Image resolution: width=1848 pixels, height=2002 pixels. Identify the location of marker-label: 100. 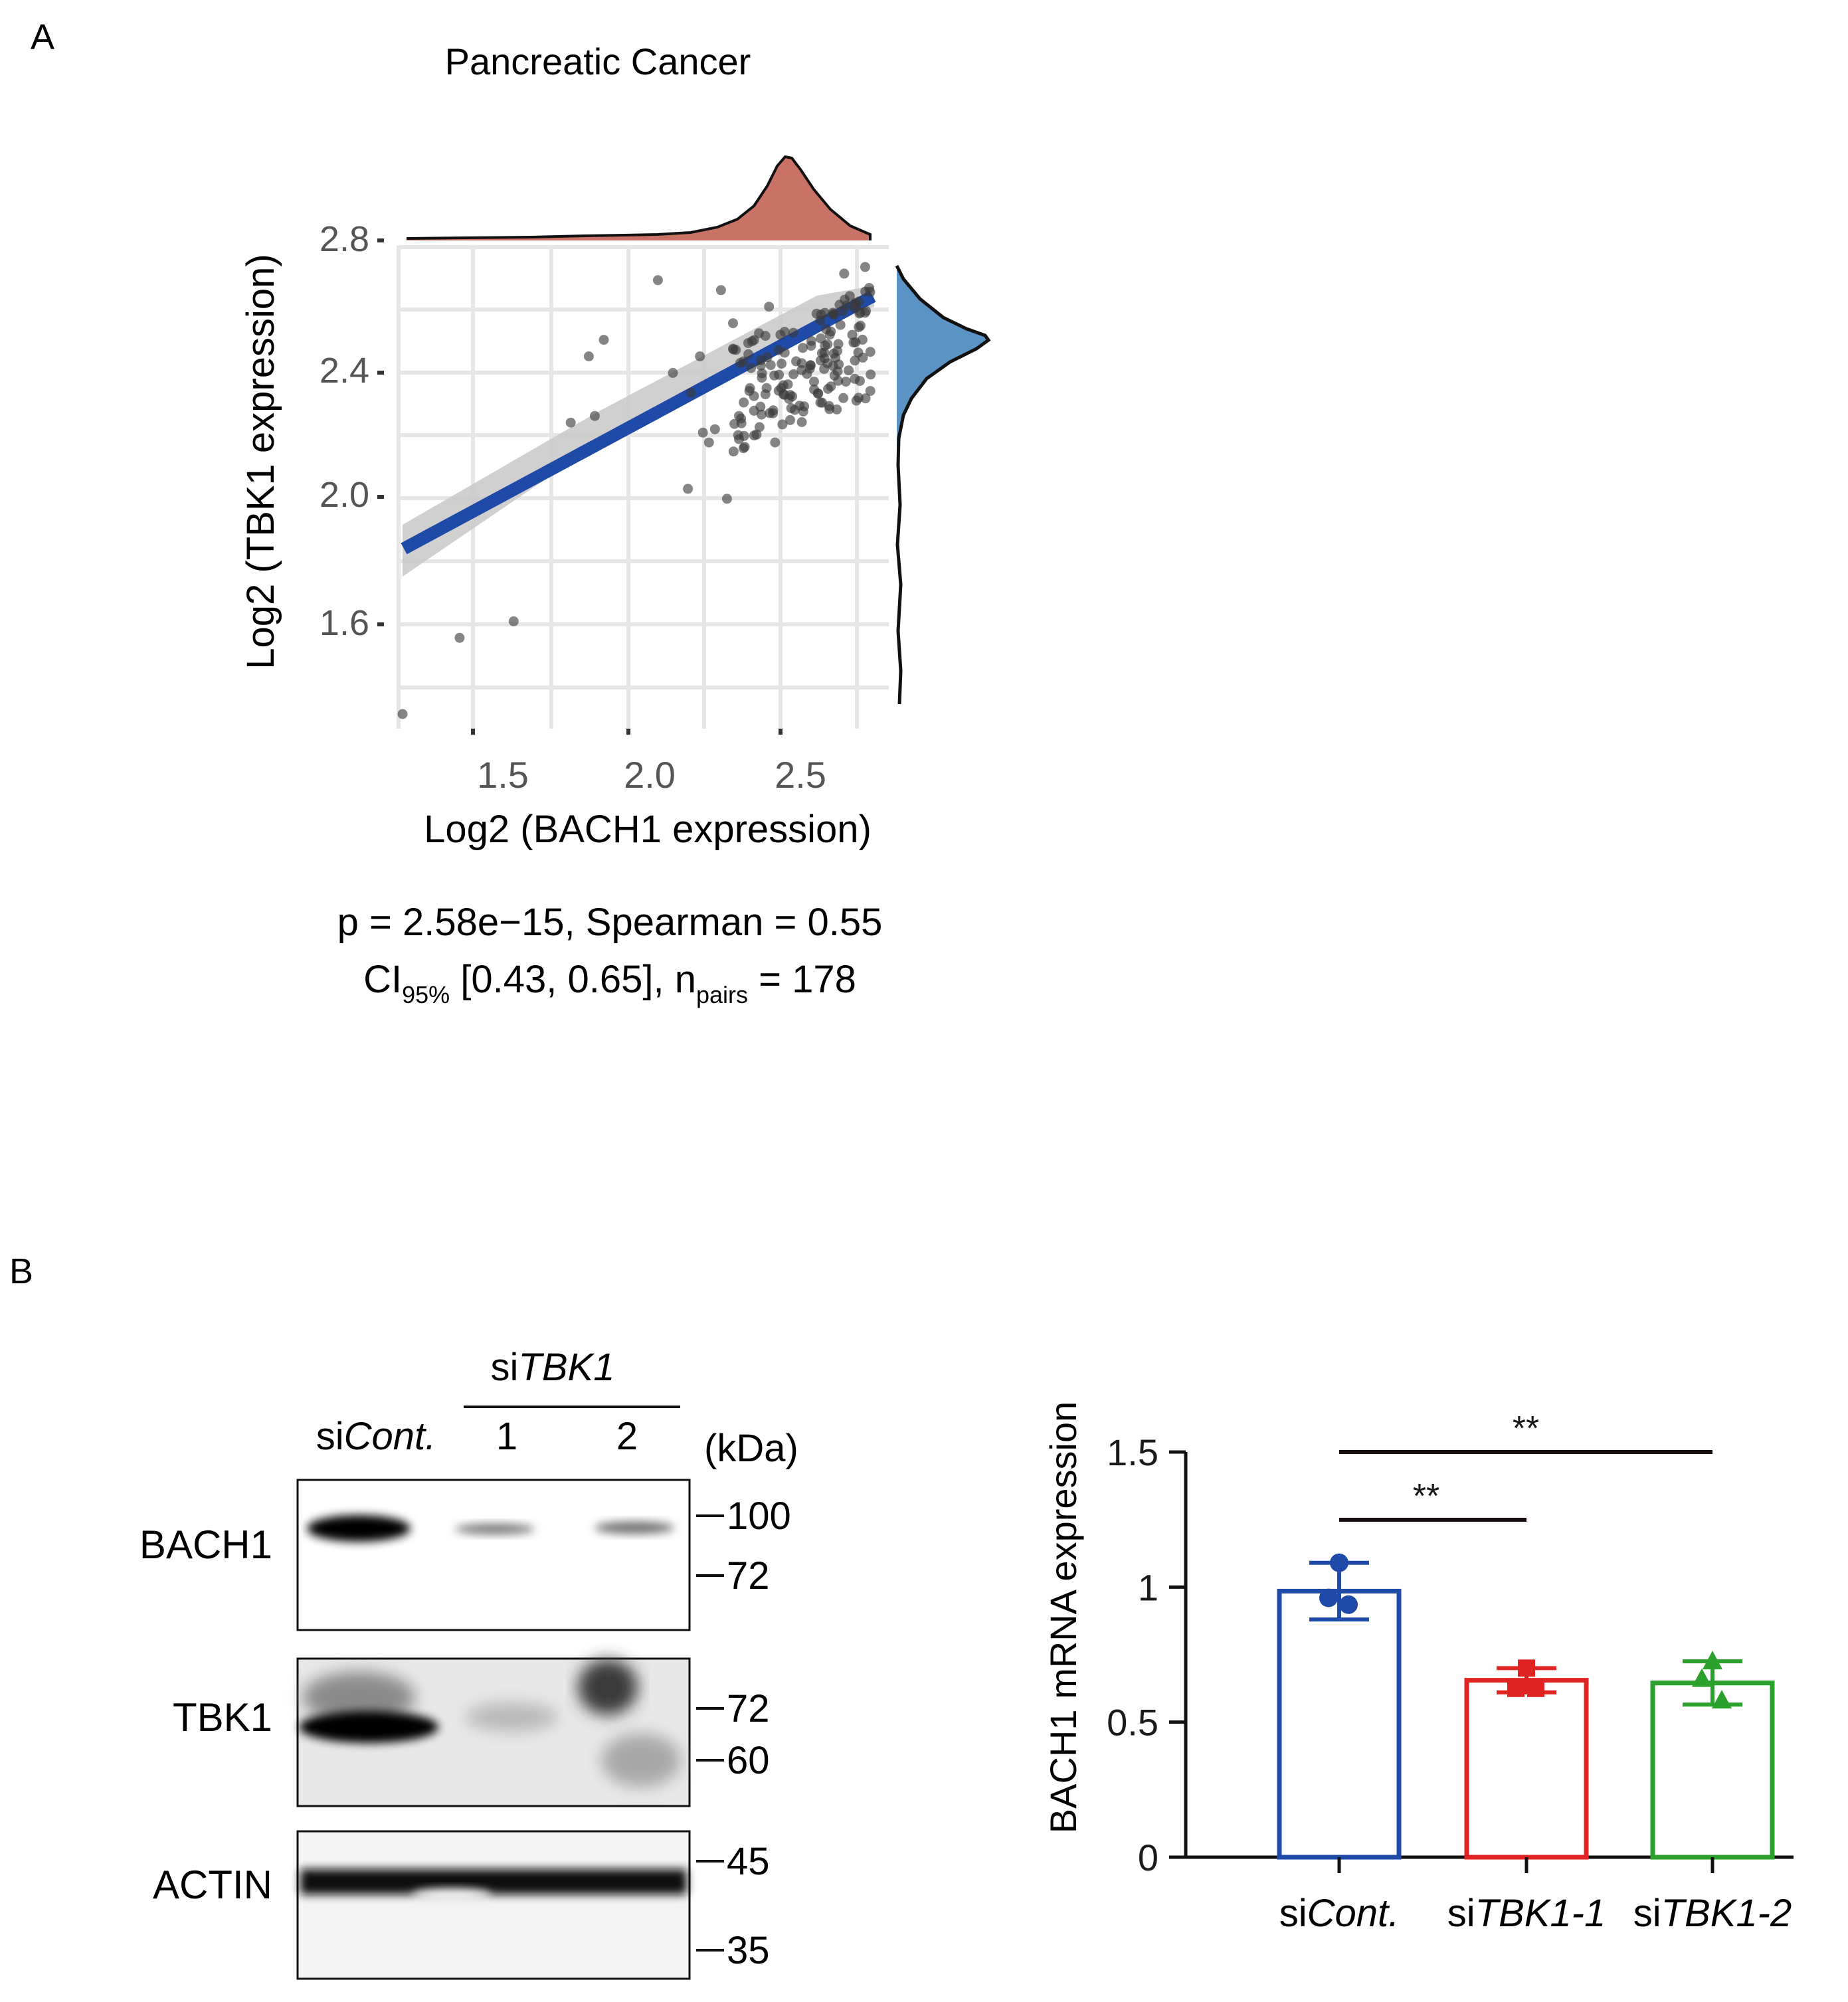
(759, 1516).